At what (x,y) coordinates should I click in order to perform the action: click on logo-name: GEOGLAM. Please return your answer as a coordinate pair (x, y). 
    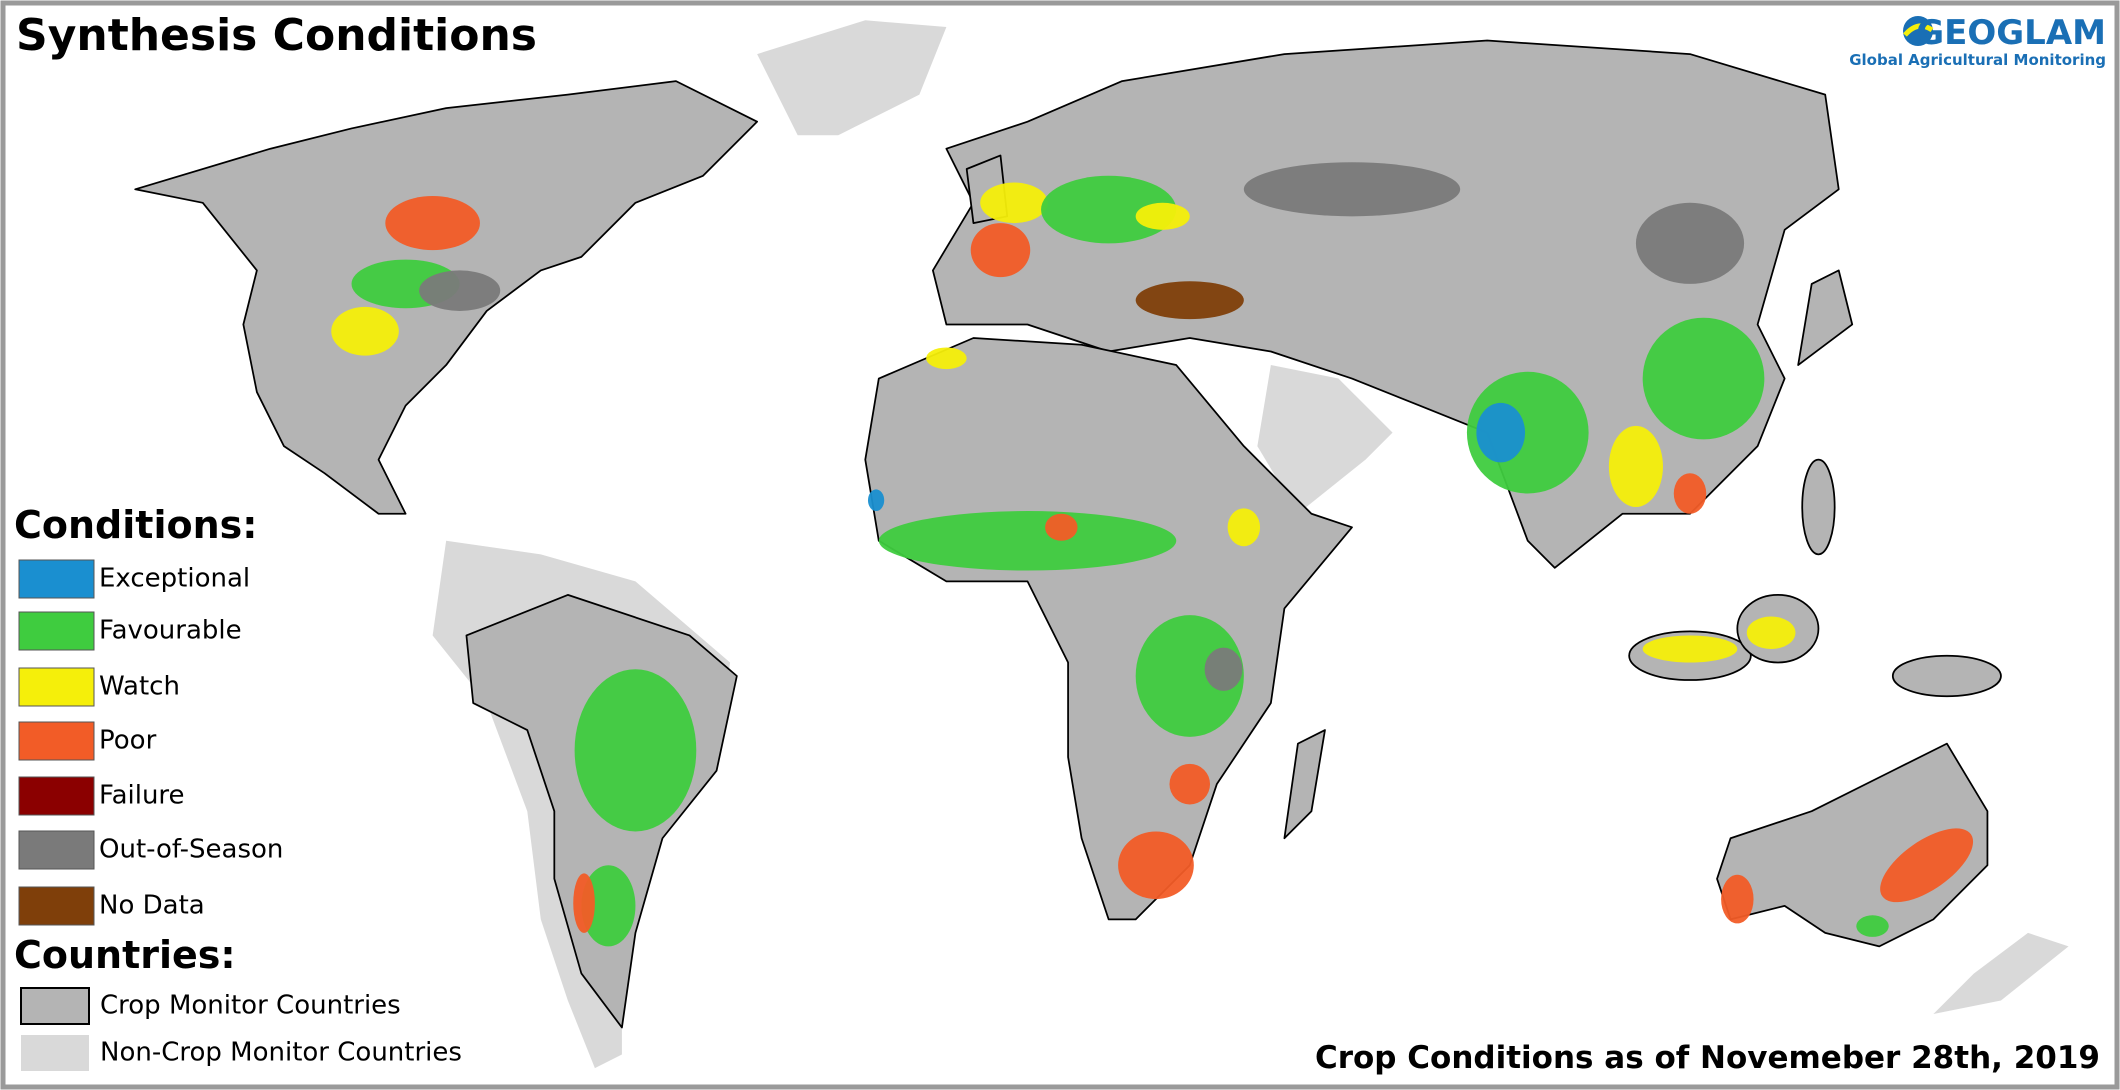
    Looking at the image, I should click on (2011, 33).